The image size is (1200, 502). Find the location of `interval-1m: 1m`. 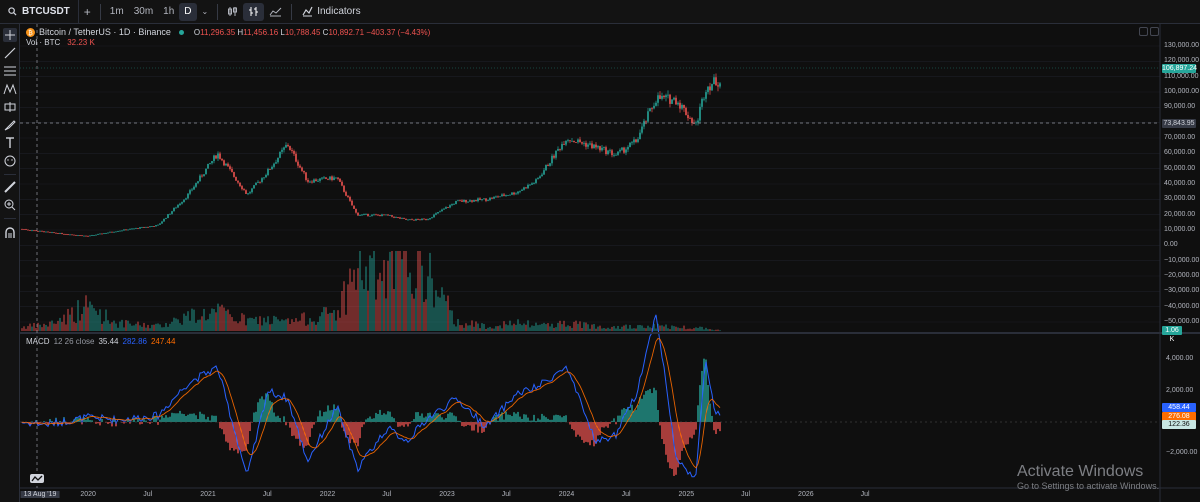

interval-1m: 1m is located at coordinates (116, 11).